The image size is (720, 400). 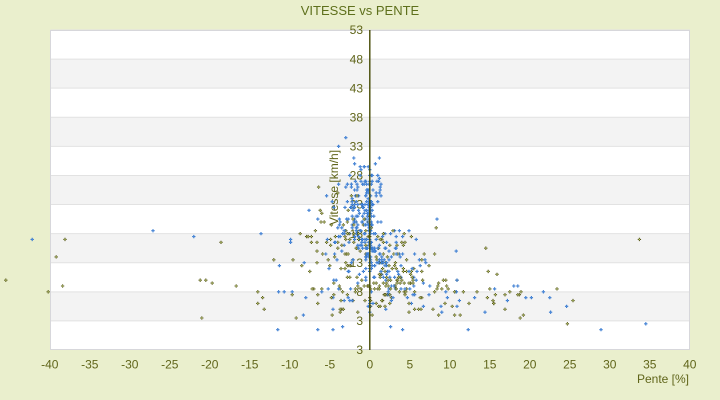 I want to click on svg-text: 15, so click(x=490, y=365).